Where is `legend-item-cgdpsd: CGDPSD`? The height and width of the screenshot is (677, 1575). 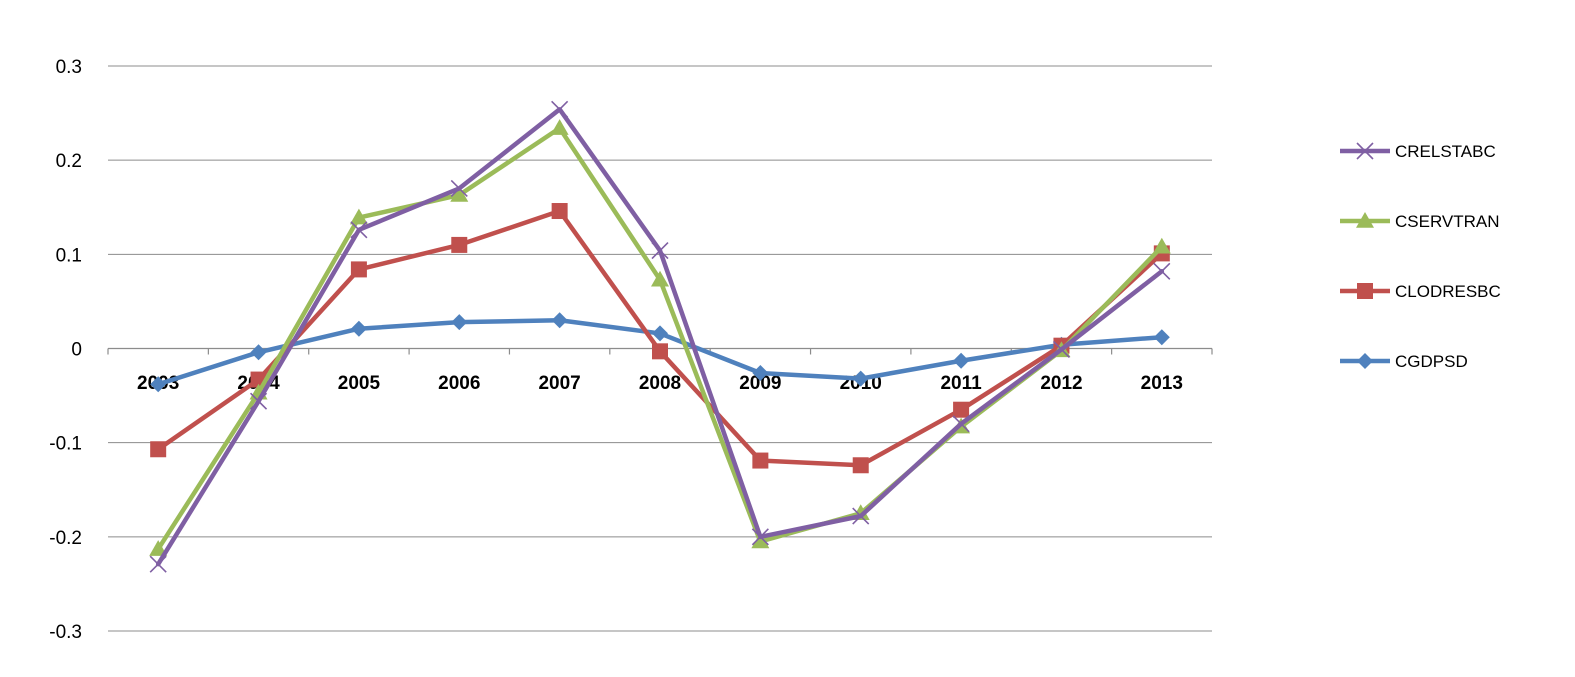
legend-item-cgdpsd: CGDPSD is located at coordinates (1404, 361).